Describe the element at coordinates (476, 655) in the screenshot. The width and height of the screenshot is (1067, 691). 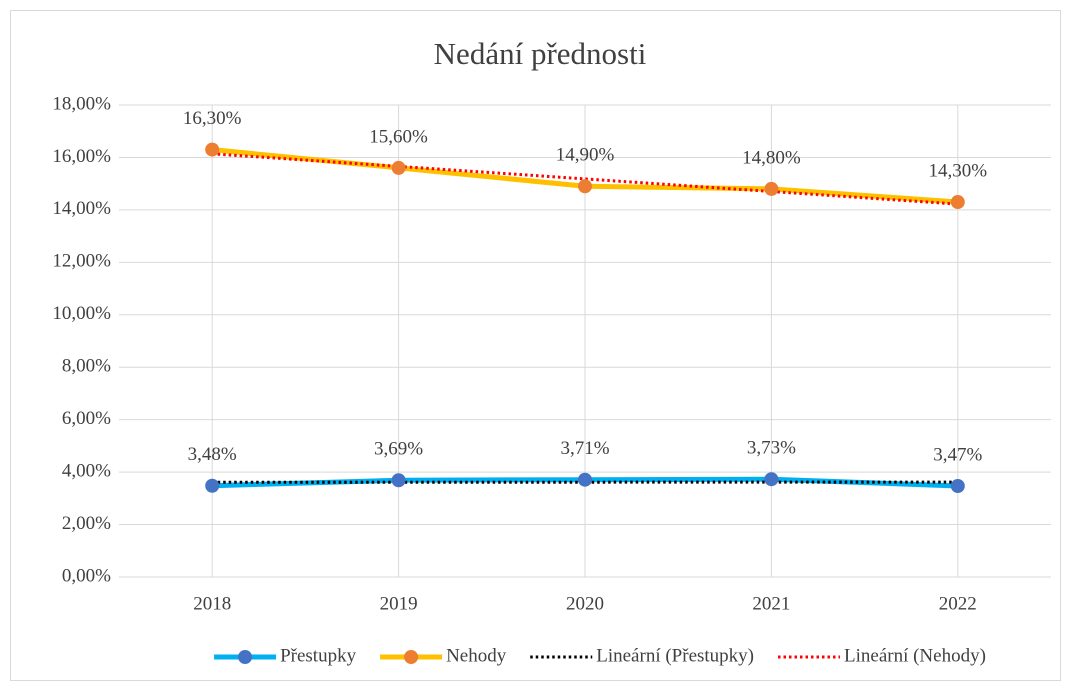
I see `legend-label: Nehody` at that location.